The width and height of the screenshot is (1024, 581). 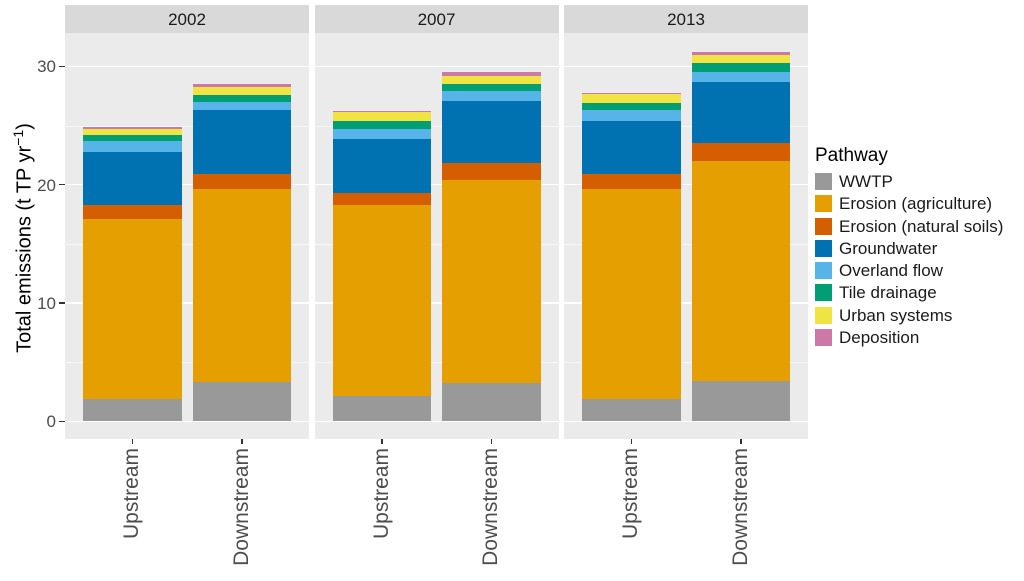 I want to click on legend-key-swatch-groundwater, so click(x=823, y=248).